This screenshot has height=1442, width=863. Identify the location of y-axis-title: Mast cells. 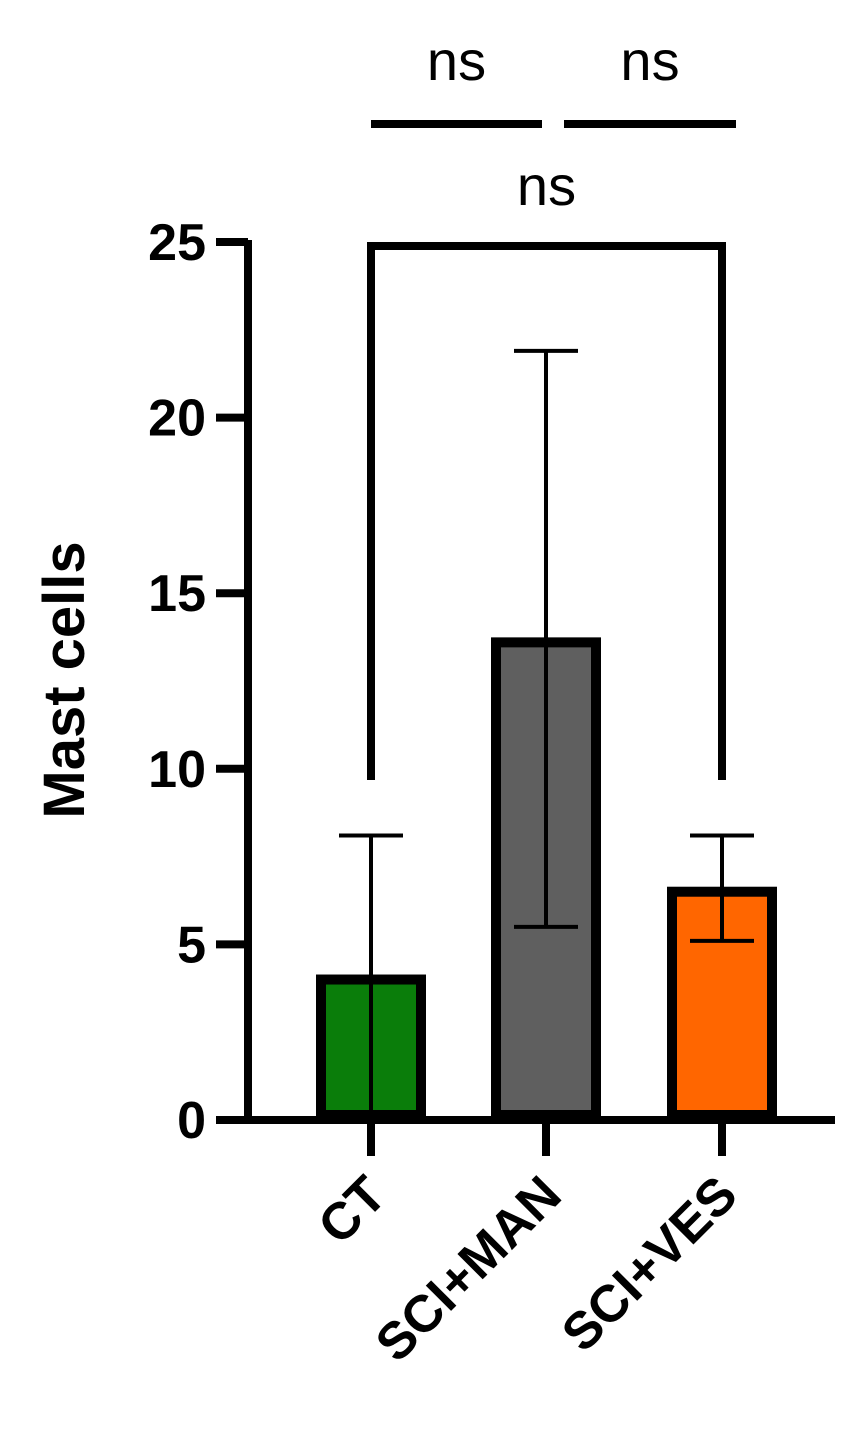
(64, 679).